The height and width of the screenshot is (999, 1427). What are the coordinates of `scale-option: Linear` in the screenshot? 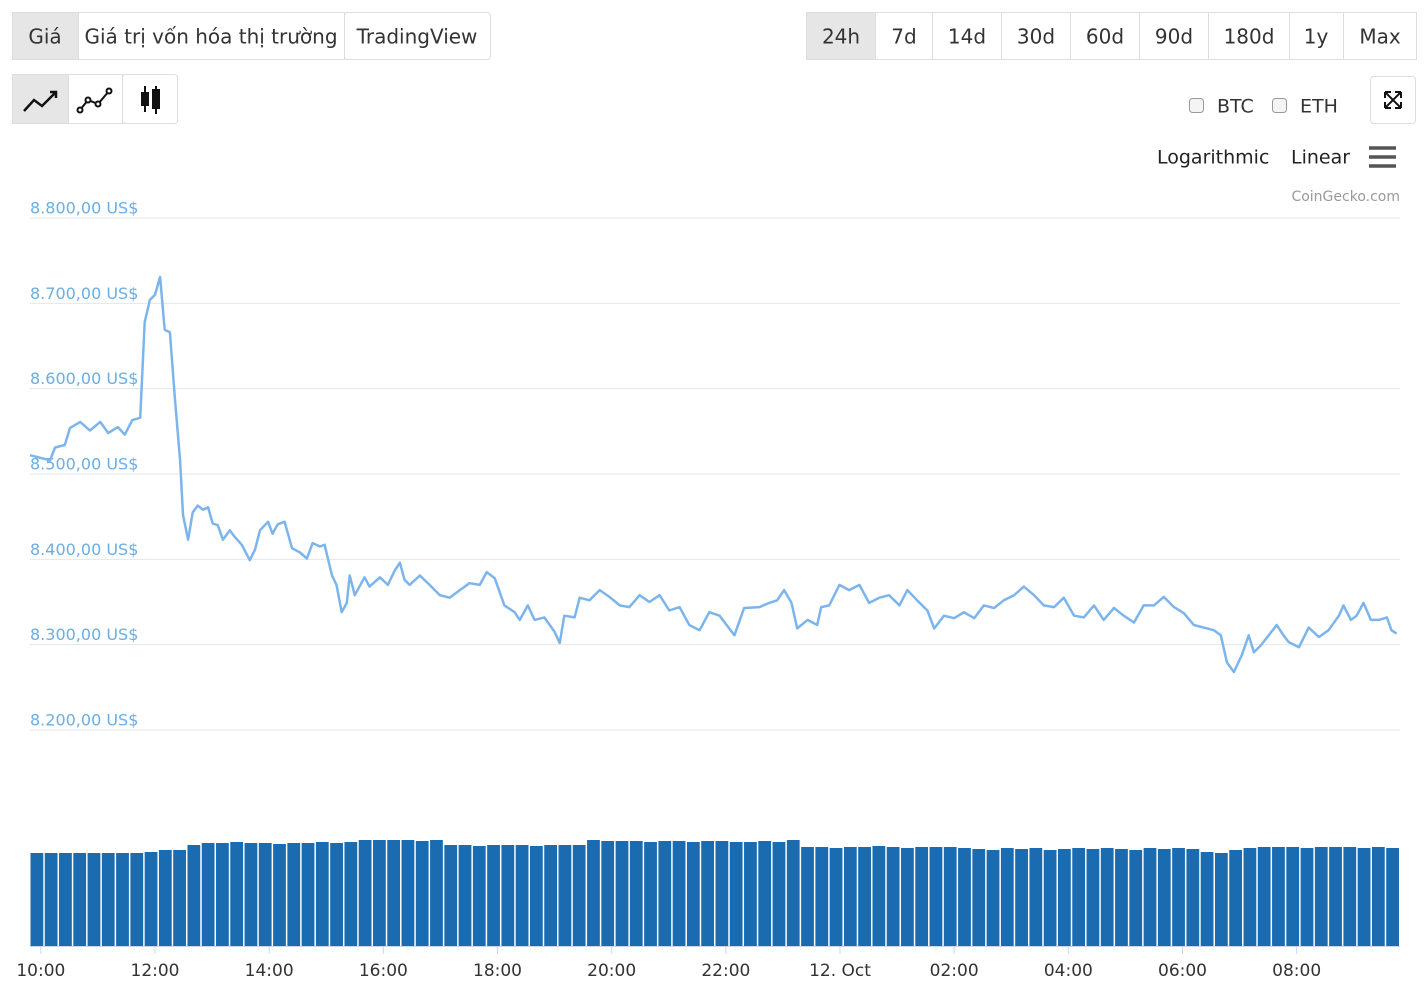 It's located at (1320, 158).